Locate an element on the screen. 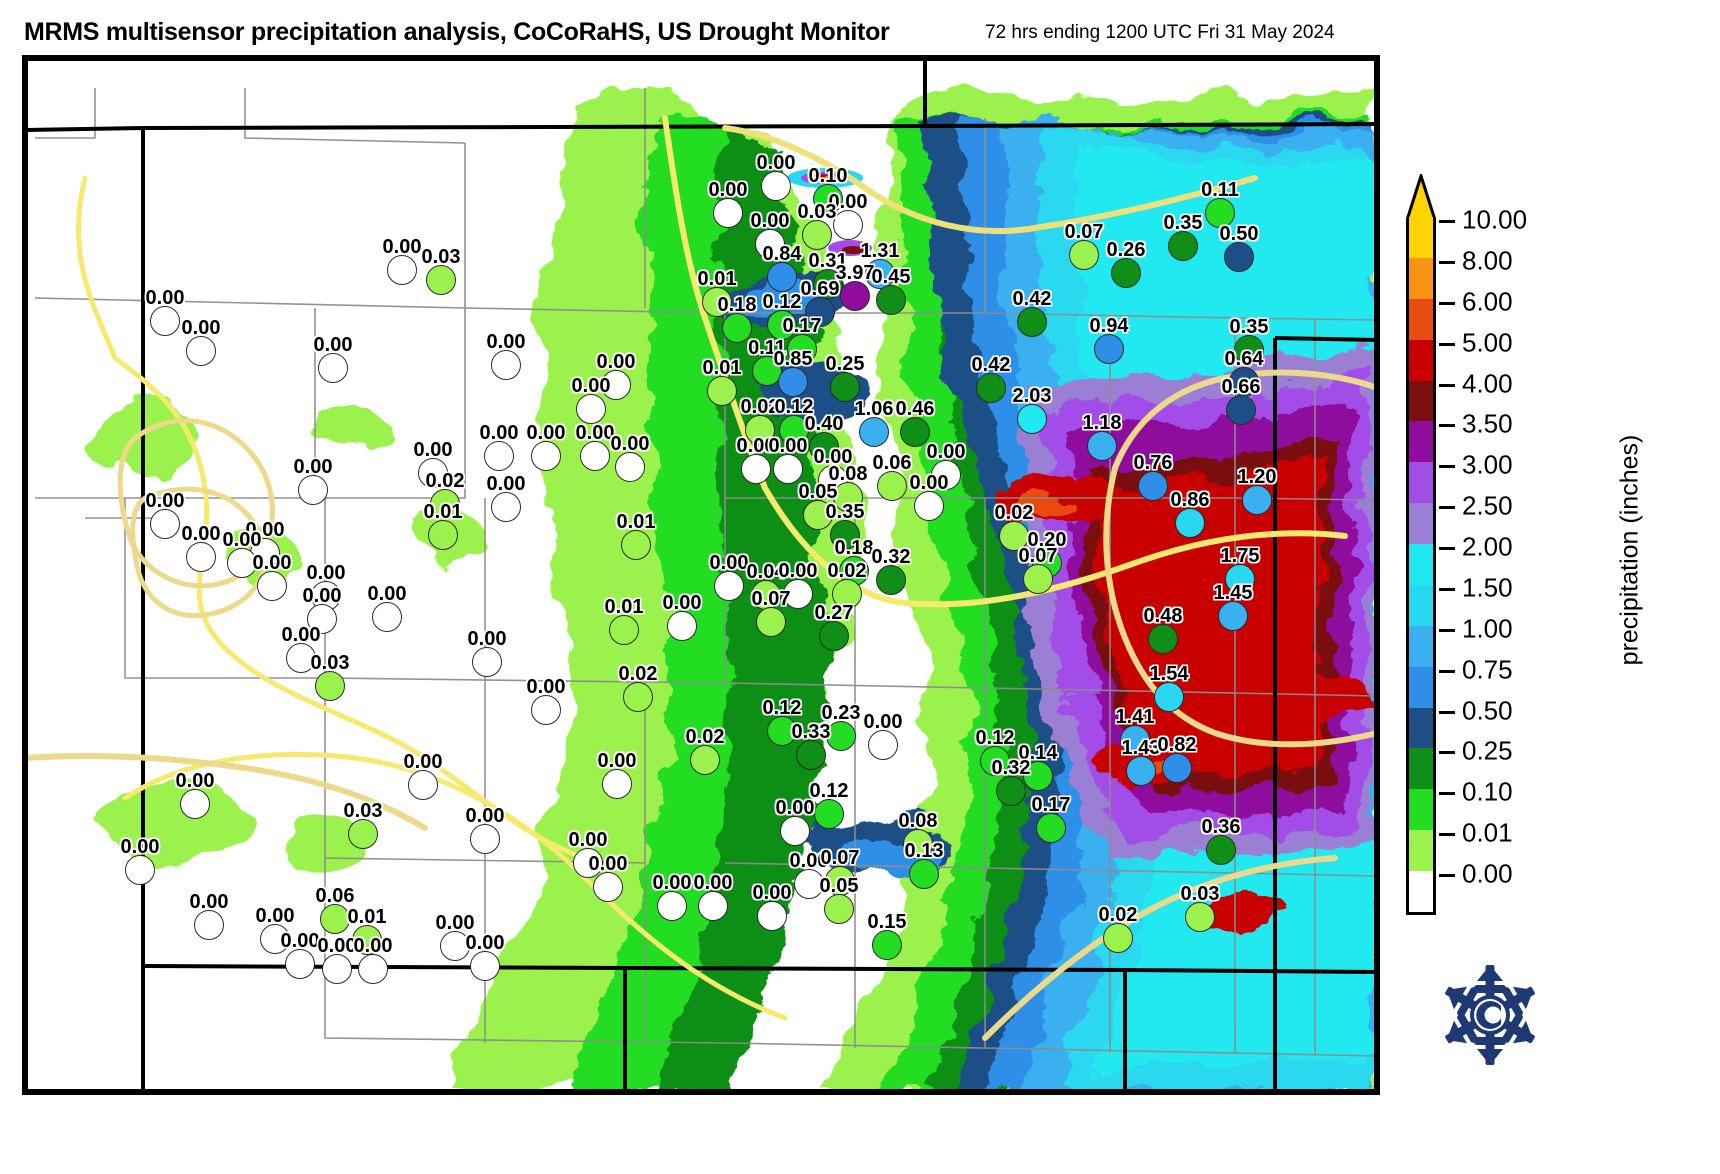 The image size is (1720, 1174). cocorahs-snowflake-logo is located at coordinates (1490, 1015).